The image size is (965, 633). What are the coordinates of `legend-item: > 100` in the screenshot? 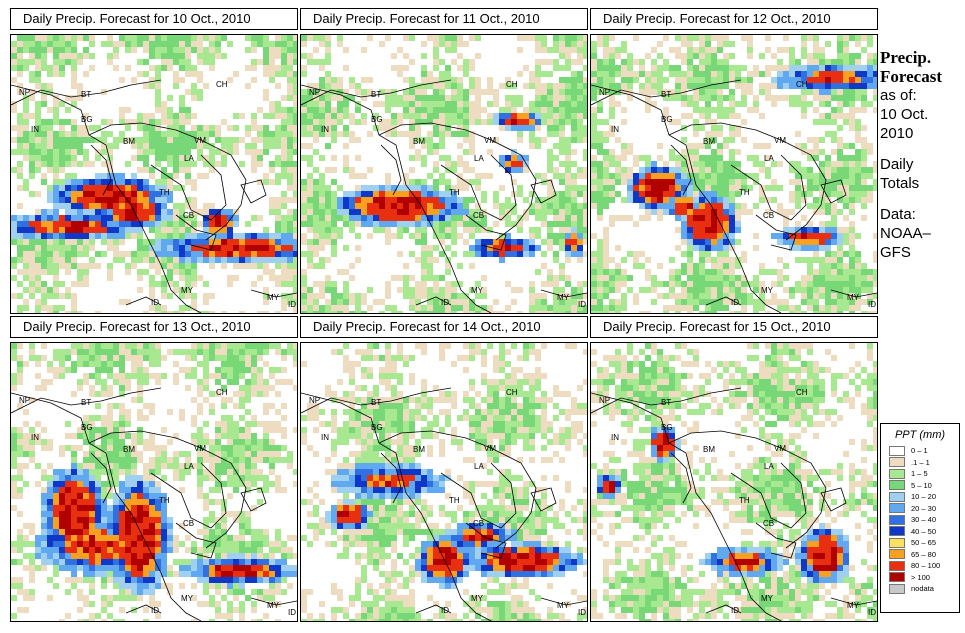 It's located at (924, 578).